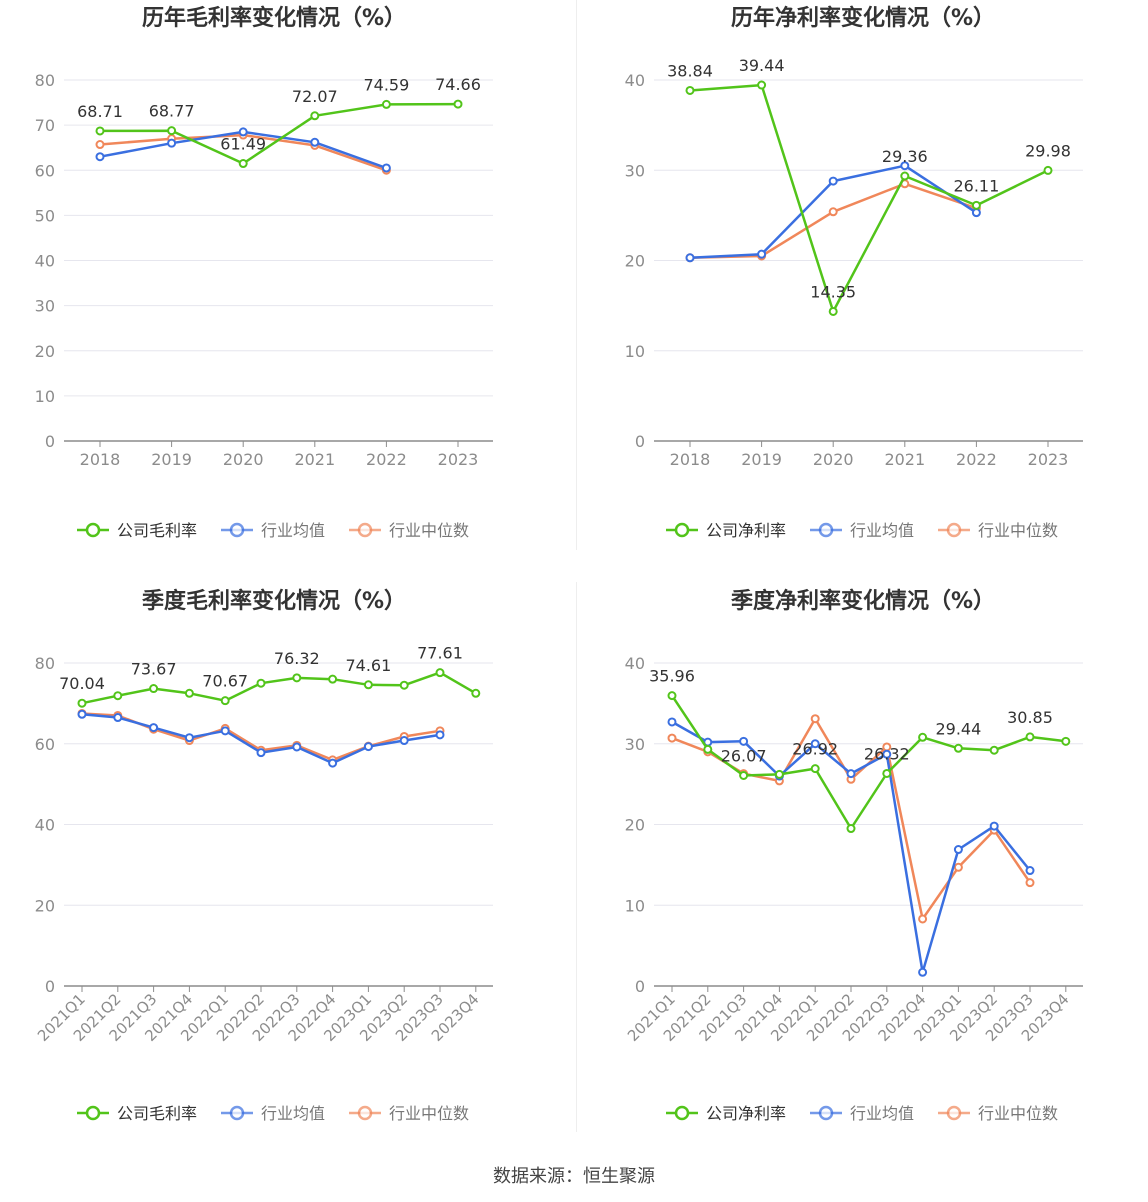 This screenshot has width=1148, height=1202. Describe the element at coordinates (833, 459) in the screenshot. I see `x-tick-label: 2020` at that location.